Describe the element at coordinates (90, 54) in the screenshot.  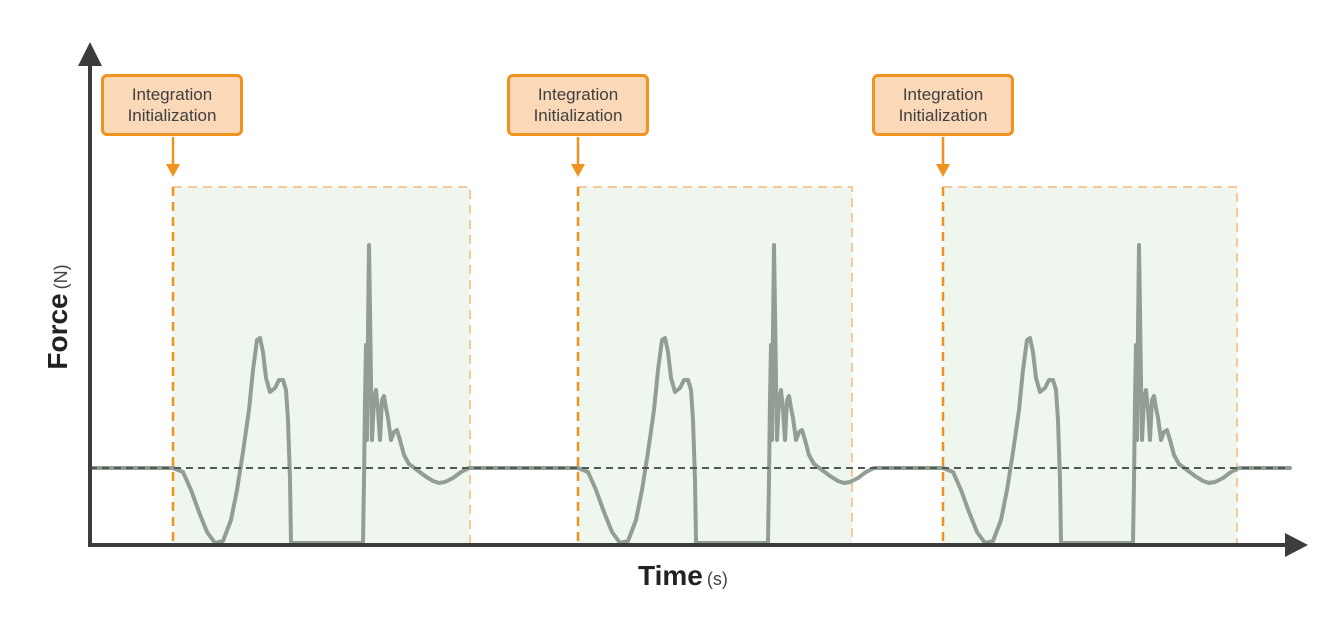
I see `y-axis-arrow-icon` at that location.